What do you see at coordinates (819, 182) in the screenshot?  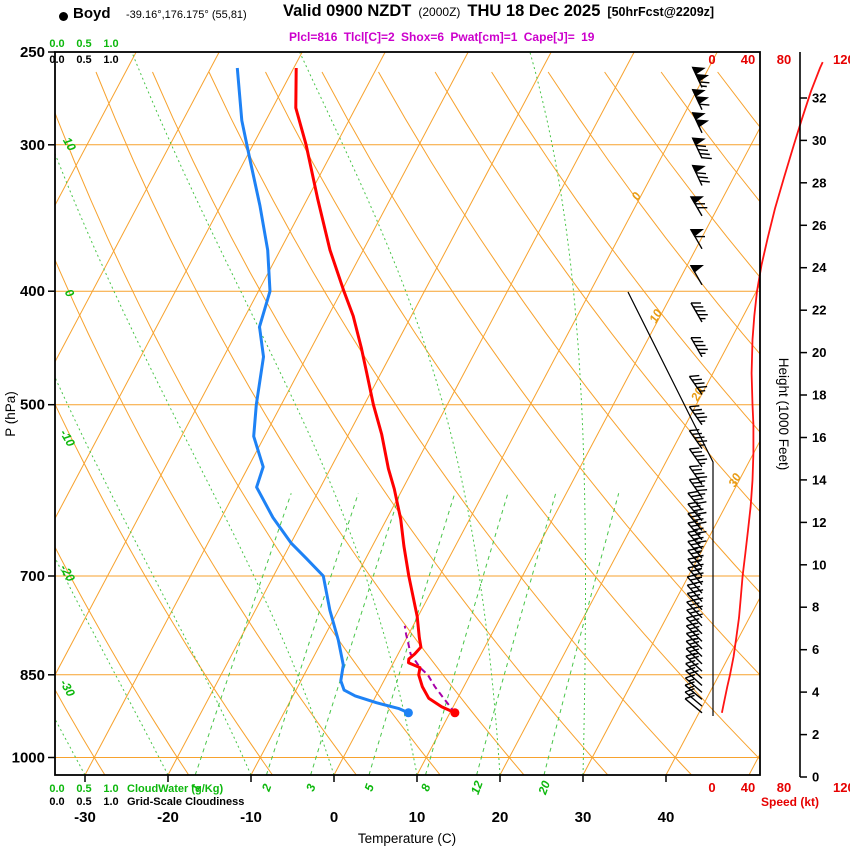 I see `svg-text: 28` at bounding box center [819, 182].